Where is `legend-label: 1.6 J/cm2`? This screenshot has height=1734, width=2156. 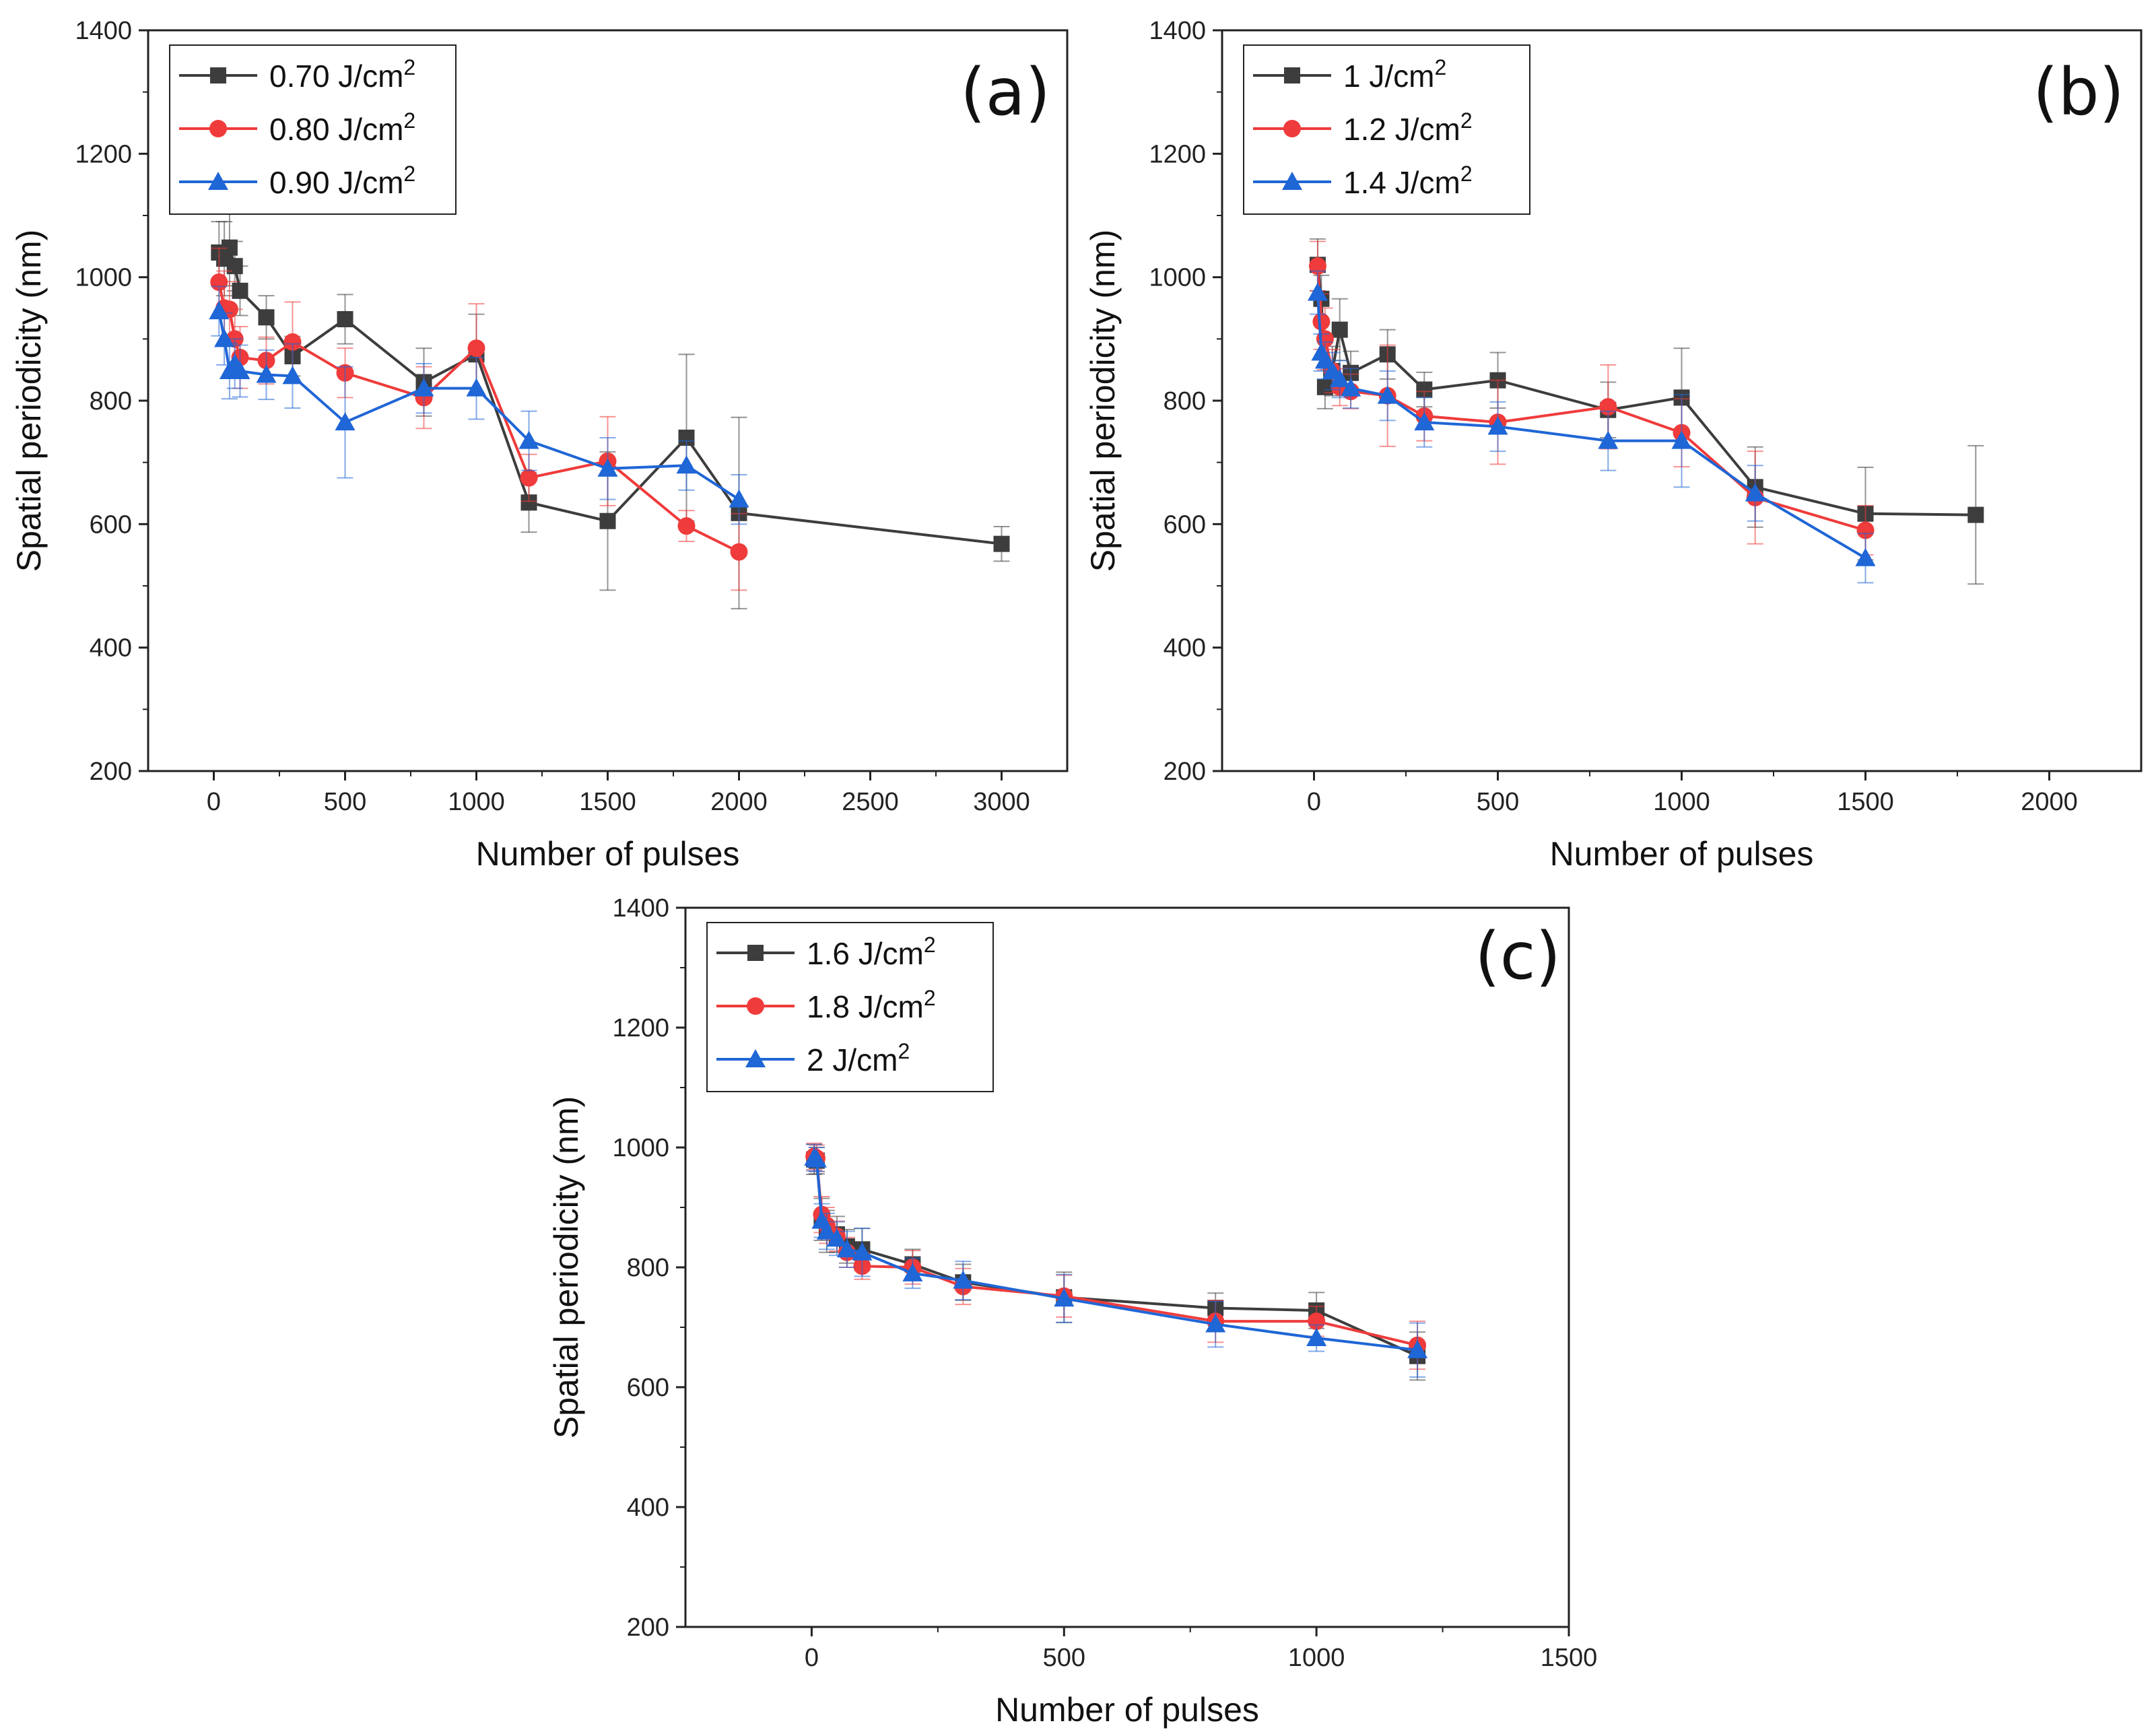
legend-label: 1.6 J/cm2 is located at coordinates (871, 952).